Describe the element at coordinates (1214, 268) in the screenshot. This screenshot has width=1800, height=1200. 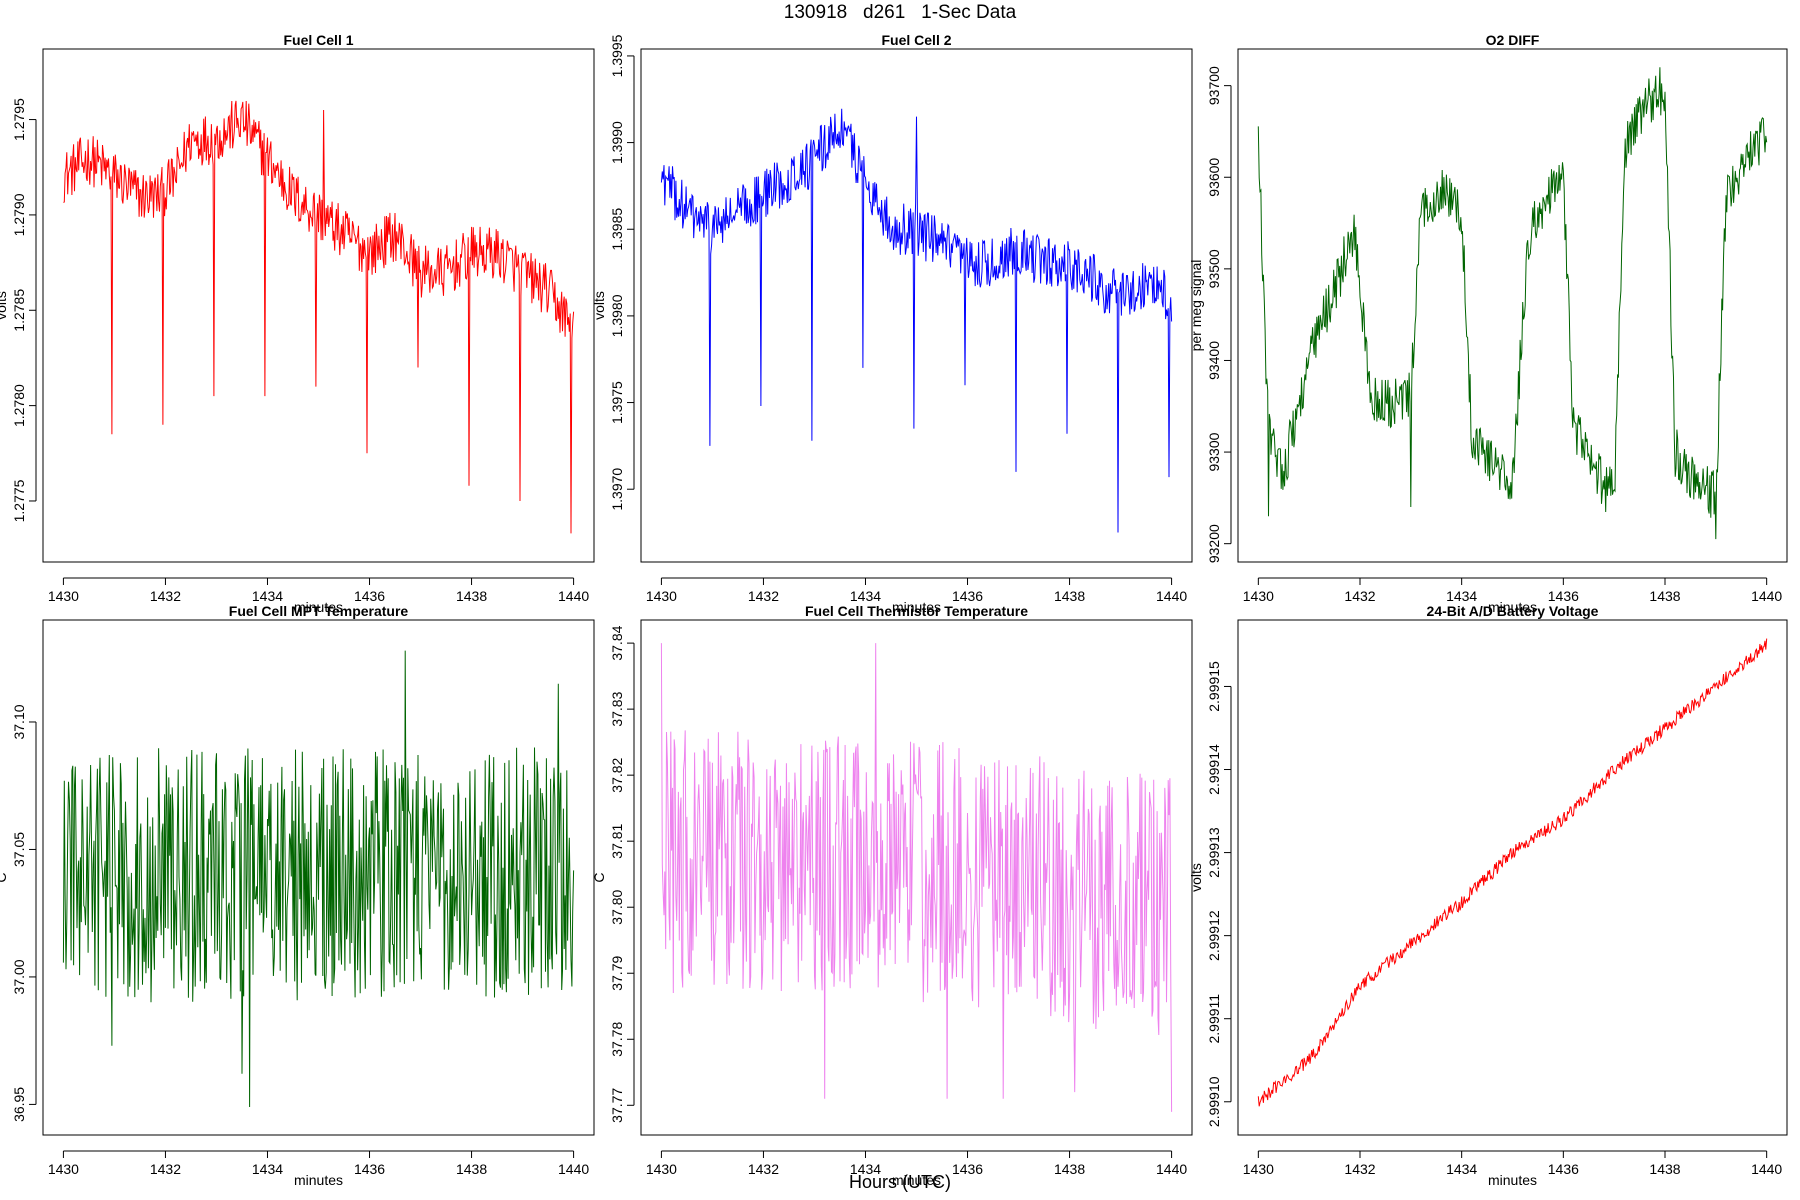
I see `y-tick-label: 93500` at that location.